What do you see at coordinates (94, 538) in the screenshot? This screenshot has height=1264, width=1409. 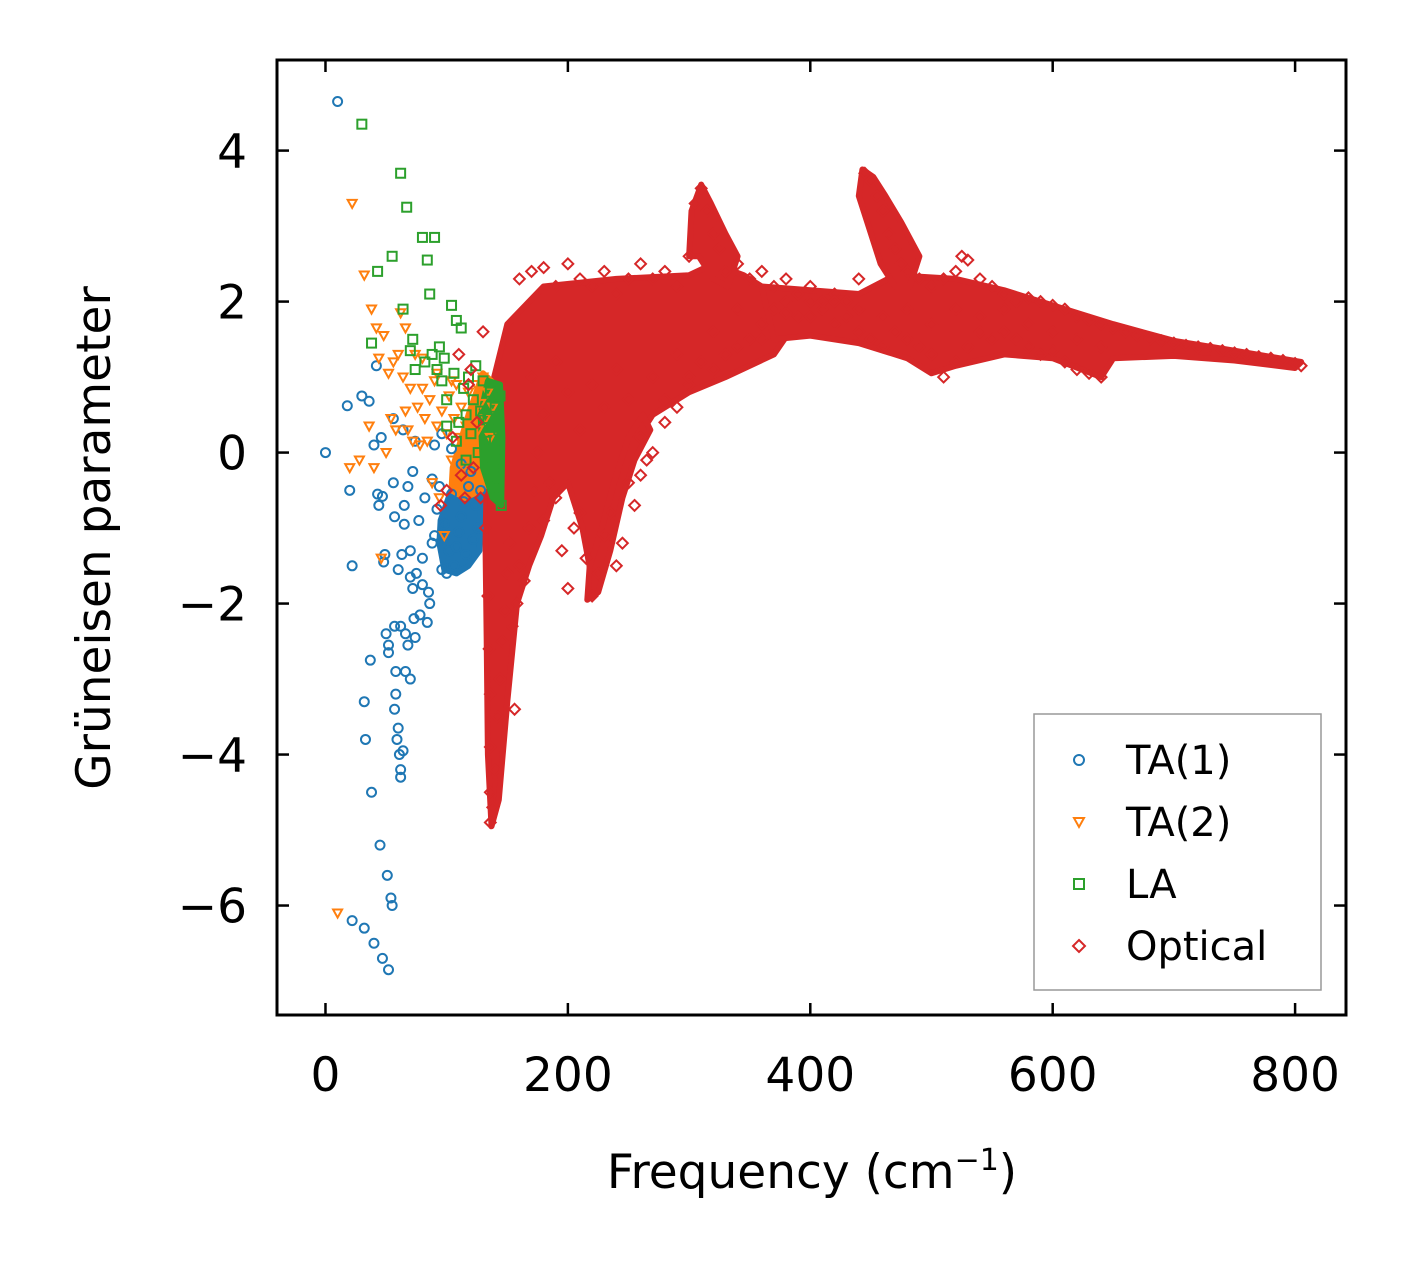 I see `y-axis-label: Grüneisen parameter` at bounding box center [94, 538].